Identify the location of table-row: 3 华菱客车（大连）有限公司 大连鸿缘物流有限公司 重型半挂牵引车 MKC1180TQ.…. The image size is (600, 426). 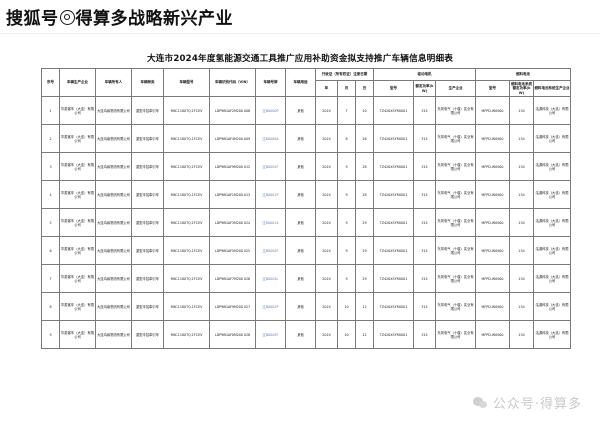
(306, 167).